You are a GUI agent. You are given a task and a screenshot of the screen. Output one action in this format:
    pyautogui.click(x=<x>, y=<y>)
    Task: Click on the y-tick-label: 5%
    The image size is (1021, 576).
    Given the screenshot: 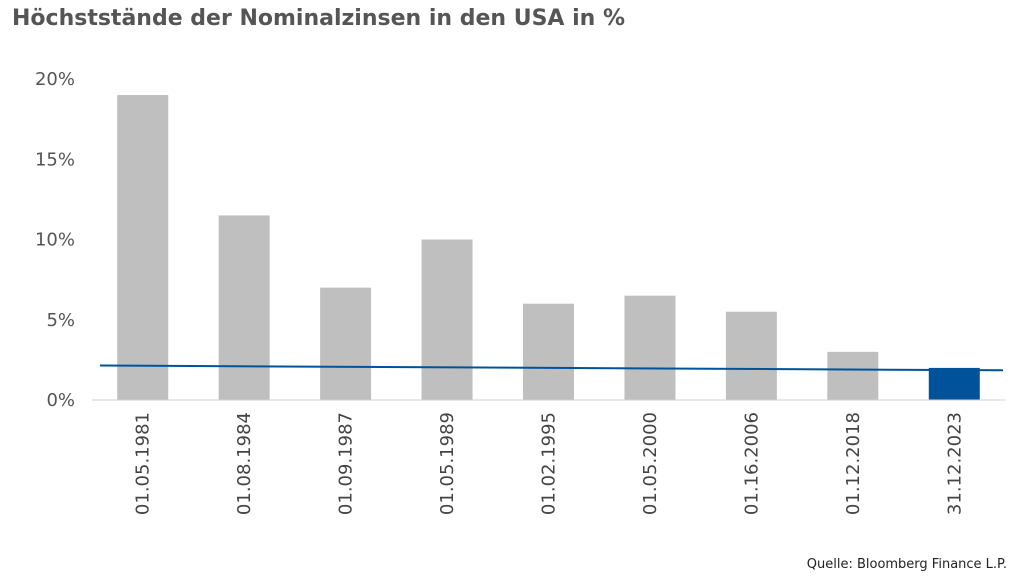 What is the action you would take?
    pyautogui.click(x=60, y=320)
    